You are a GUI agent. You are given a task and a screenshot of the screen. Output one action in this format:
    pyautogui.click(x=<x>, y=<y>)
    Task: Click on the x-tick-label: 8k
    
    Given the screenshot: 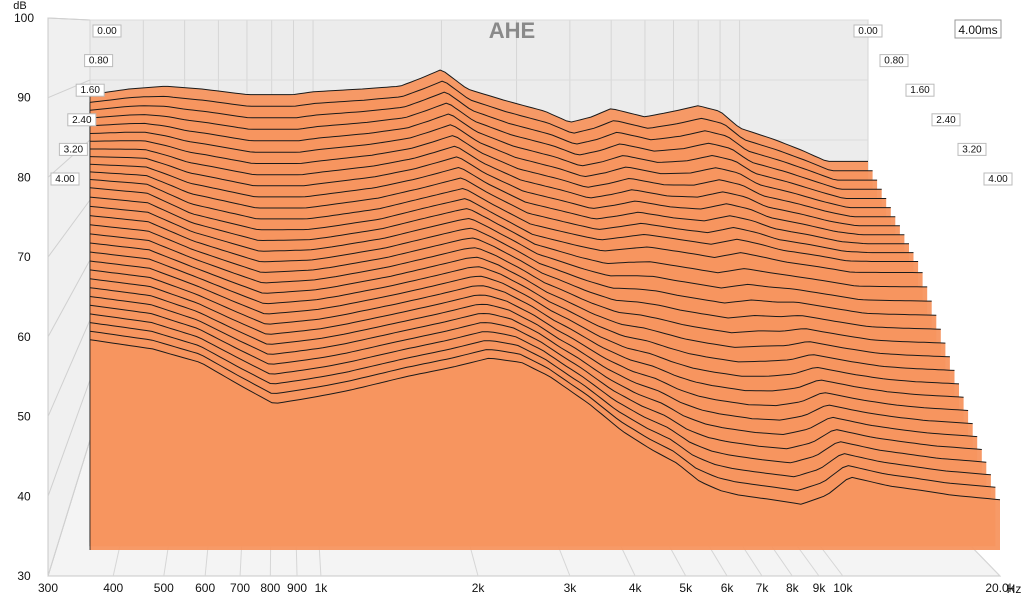 What is the action you would take?
    pyautogui.click(x=793, y=588)
    